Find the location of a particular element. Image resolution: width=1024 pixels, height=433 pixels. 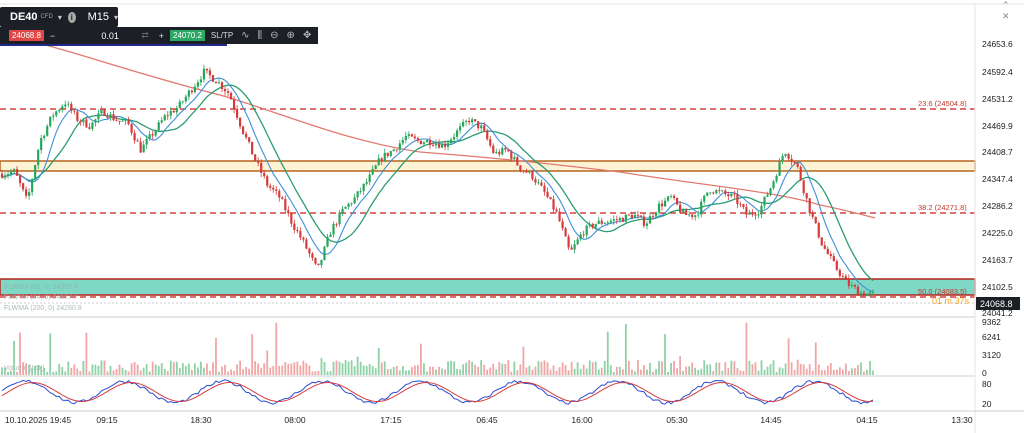

sltp-button: SL/TP is located at coordinates (222, 35).